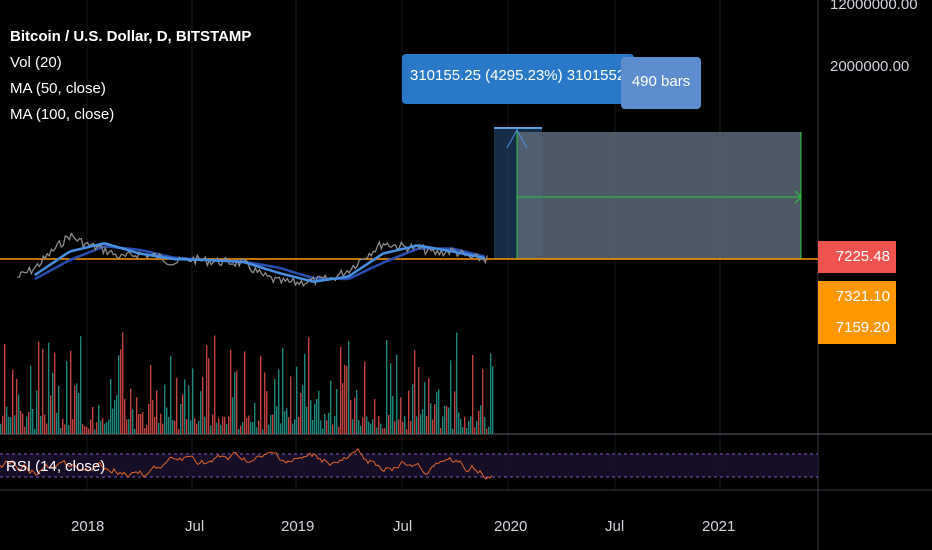  Describe the element at coordinates (62, 114) in the screenshot. I see `legend-ma100: MA (100, close)` at that location.